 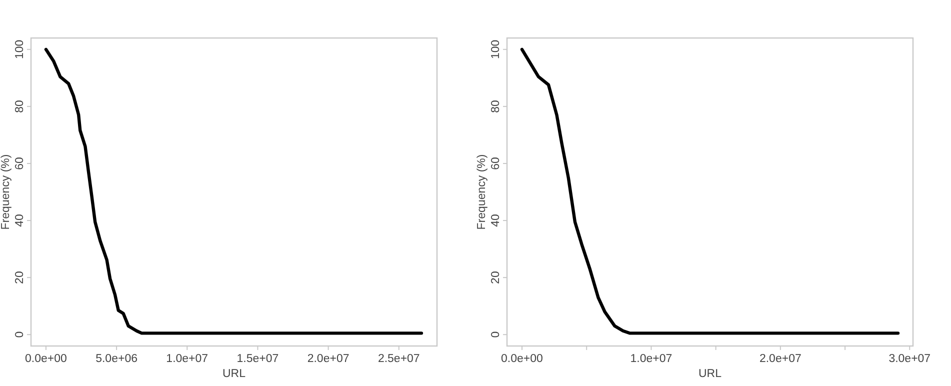 What do you see at coordinates (257, 359) in the screenshot?
I see `x-tick-label: 1.5e+07` at bounding box center [257, 359].